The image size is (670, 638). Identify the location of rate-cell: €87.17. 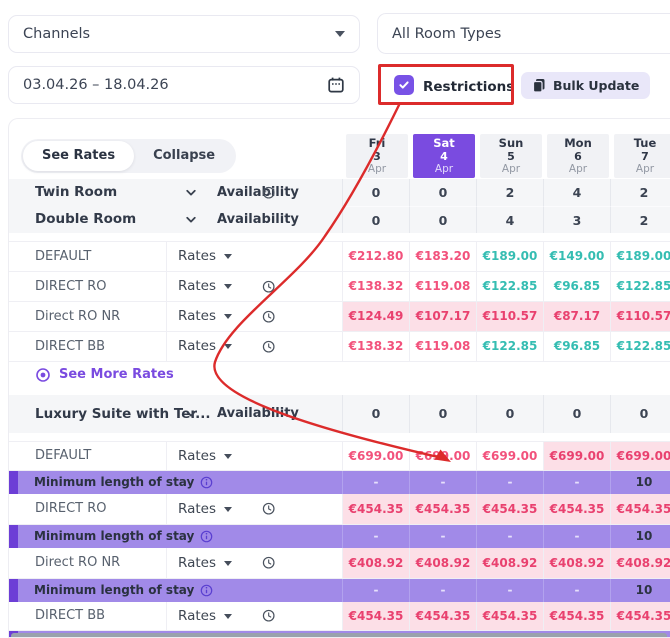
(576, 316).